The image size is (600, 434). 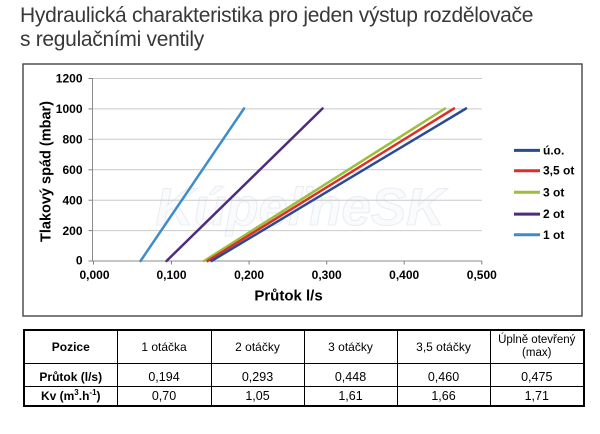 I want to click on svg-text: 0,400, so click(x=404, y=275).